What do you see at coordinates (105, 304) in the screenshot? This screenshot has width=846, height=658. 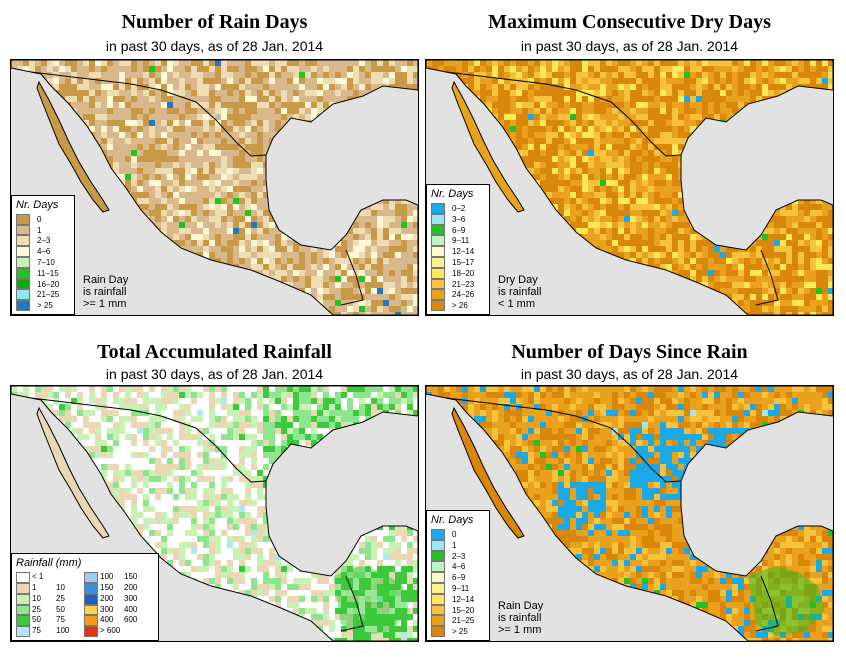 I see `note-line: >= 1 mm` at bounding box center [105, 304].